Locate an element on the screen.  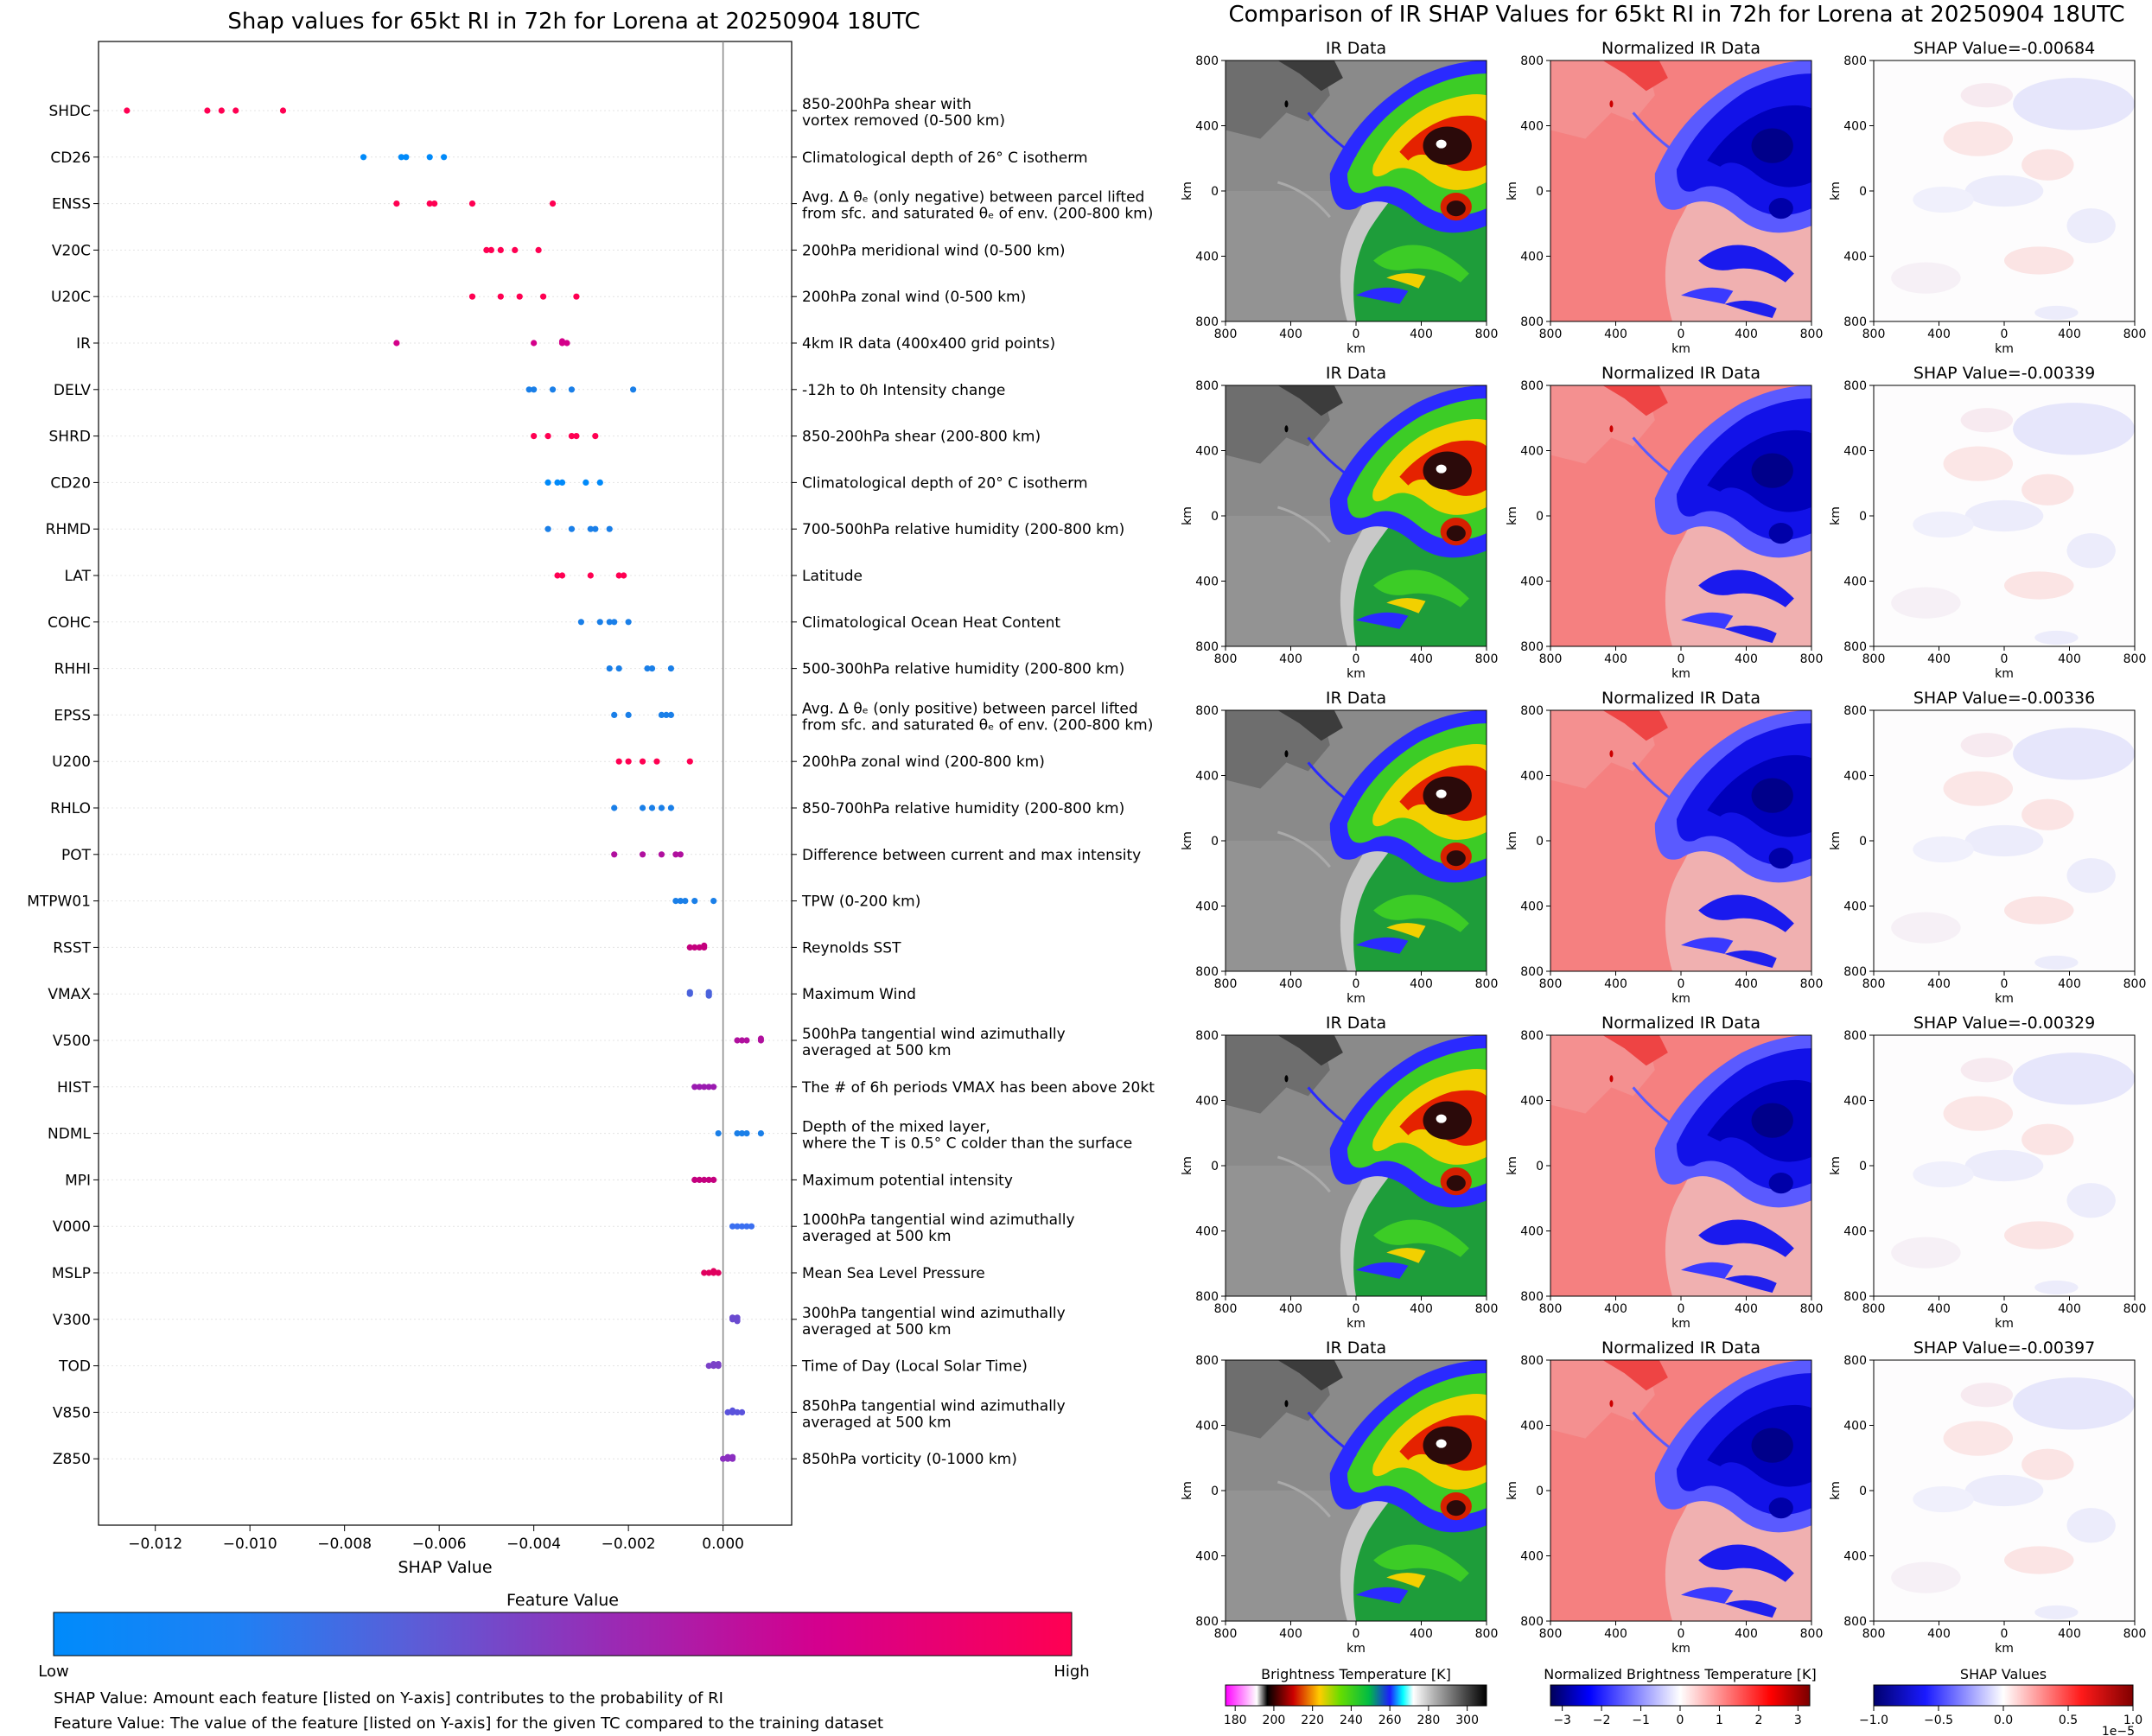
ir-data-panel is located at coordinates (1356, 840).